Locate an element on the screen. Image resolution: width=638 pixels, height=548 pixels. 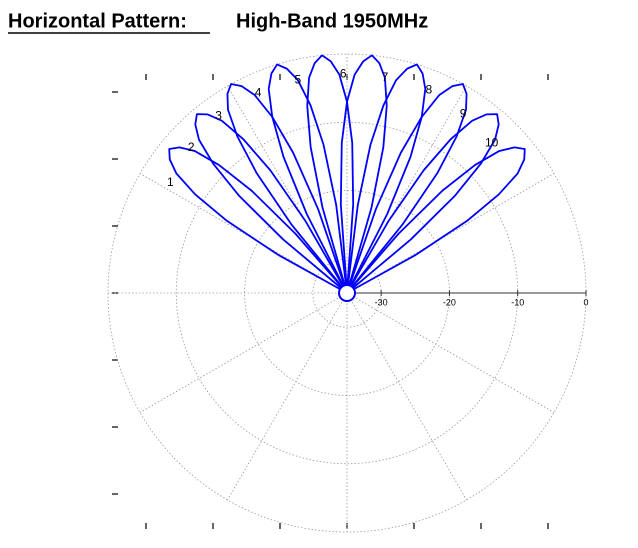
beam-label: 9 is located at coordinates (463, 113).